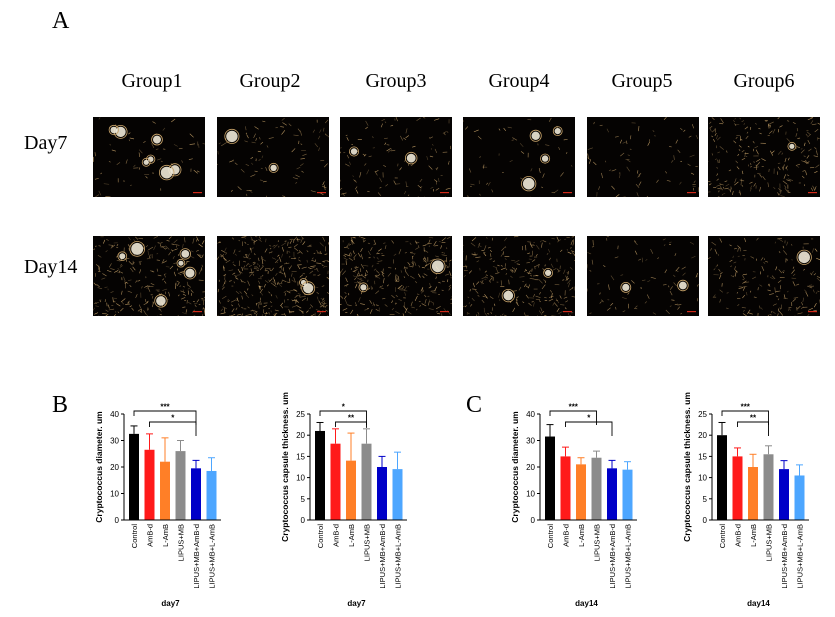 Image resolution: width=835 pixels, height=617 pixels. Describe the element at coordinates (60, 405) in the screenshot. I see `panel-label-b: B` at that location.